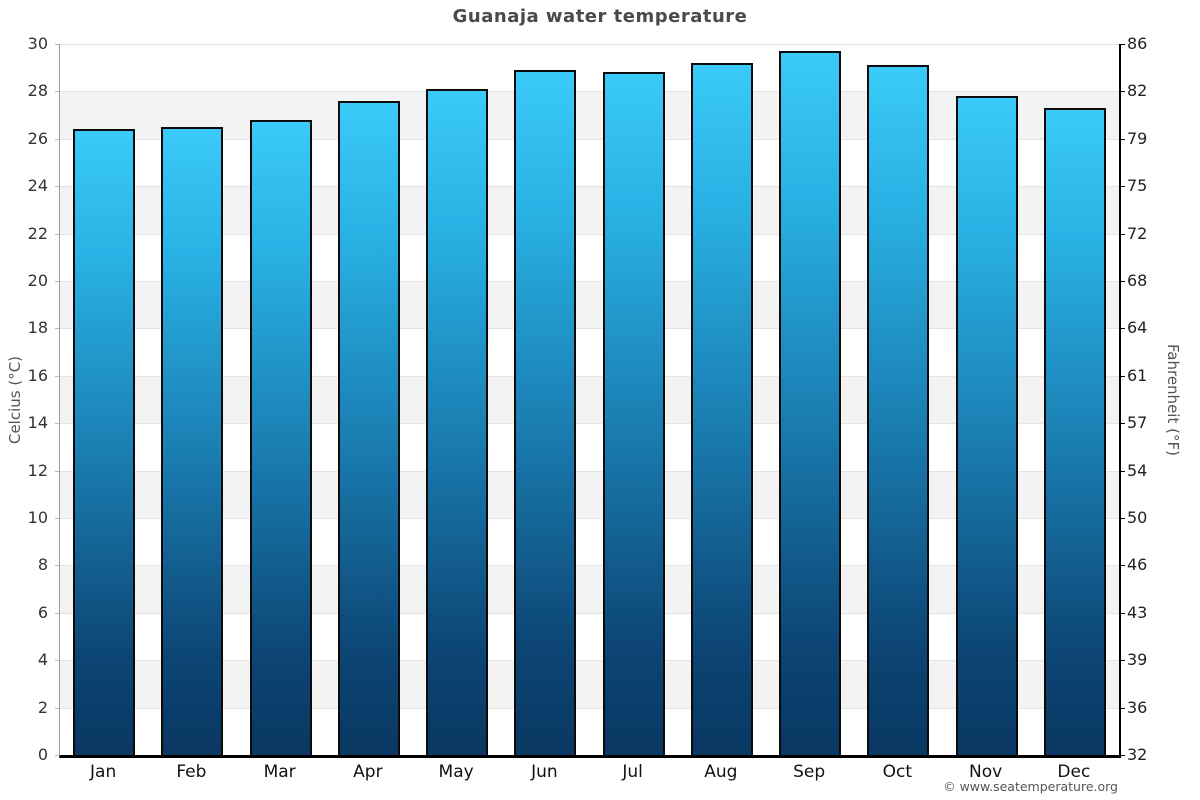  I want to click on fahrenheit-tick-label: 68, so click(1137, 280).